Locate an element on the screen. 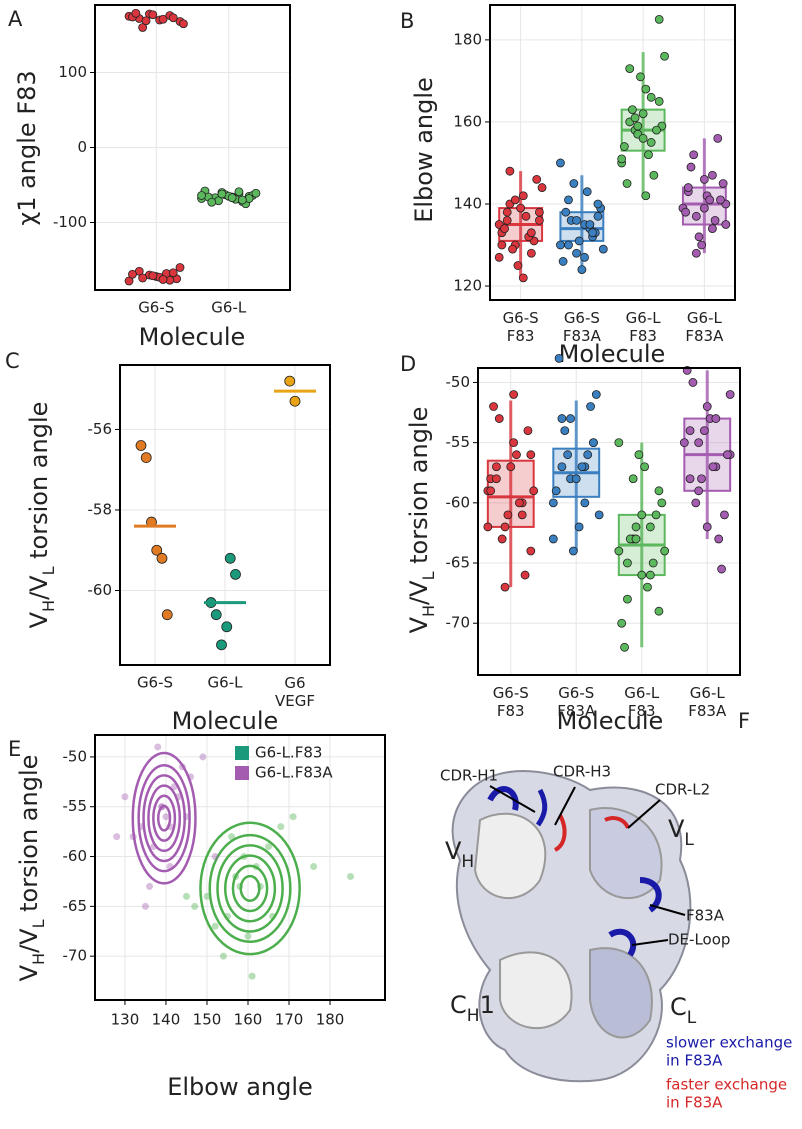 The width and height of the screenshot is (802, 1129). x-tick-label: 140 is located at coordinates (166, 1020).